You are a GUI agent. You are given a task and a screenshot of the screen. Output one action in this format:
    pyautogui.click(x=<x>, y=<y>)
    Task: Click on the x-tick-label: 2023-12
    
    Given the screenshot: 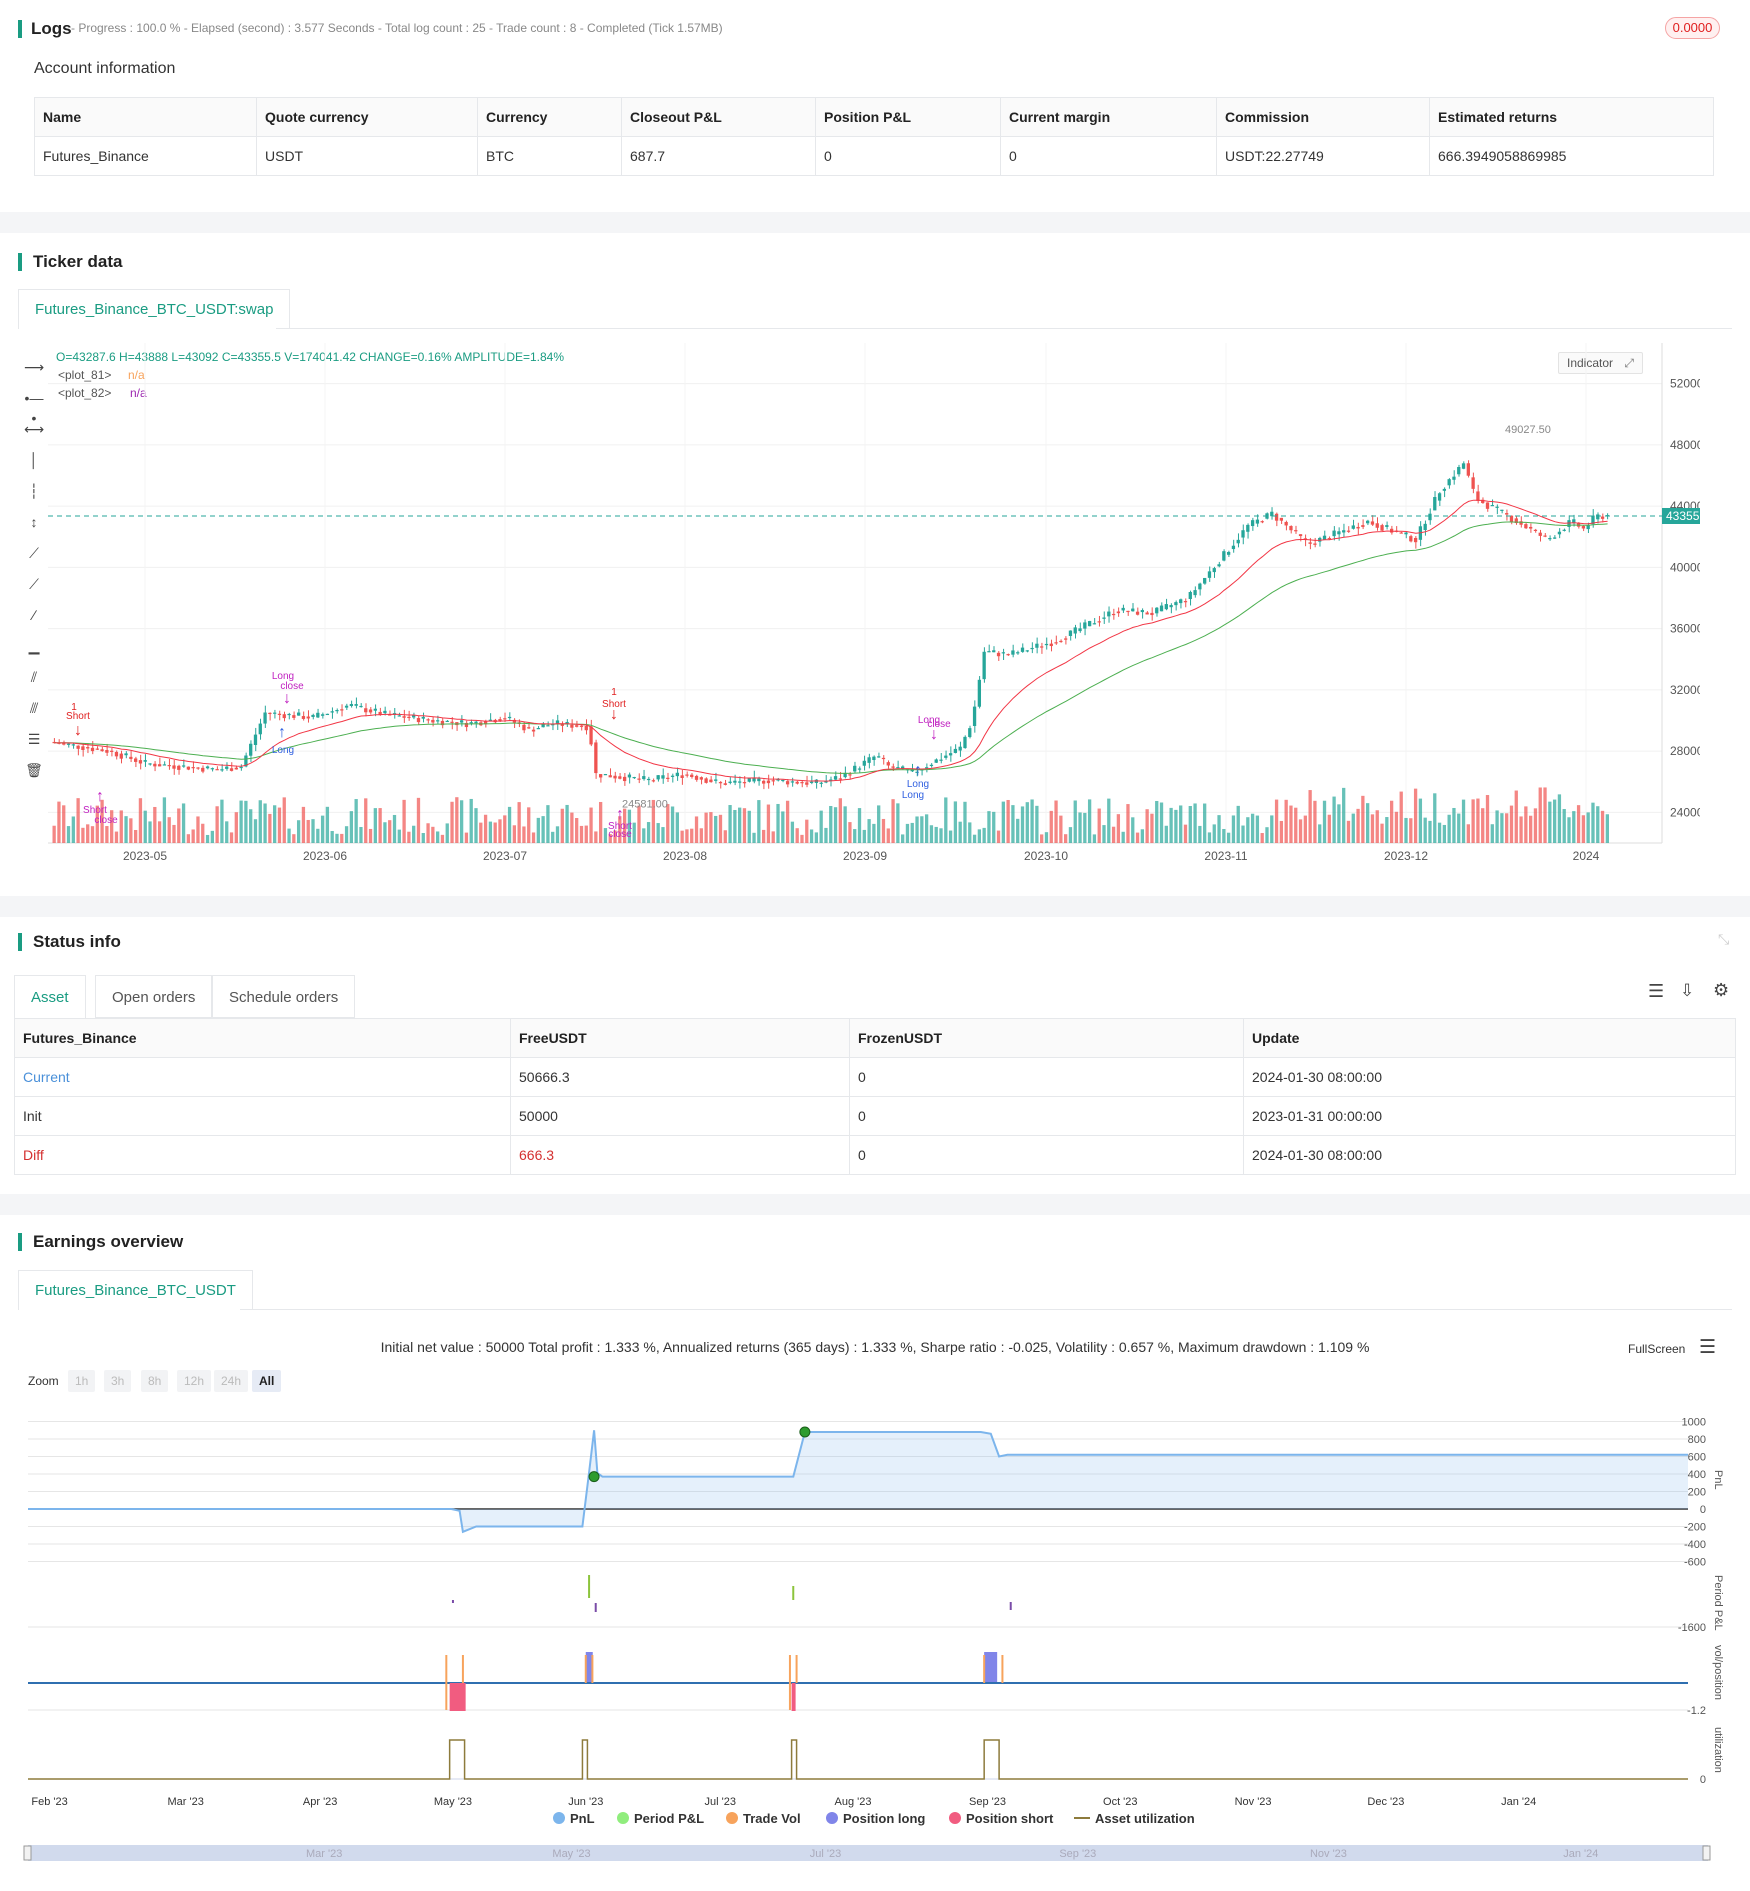 What is the action you would take?
    pyautogui.click(x=1406, y=856)
    